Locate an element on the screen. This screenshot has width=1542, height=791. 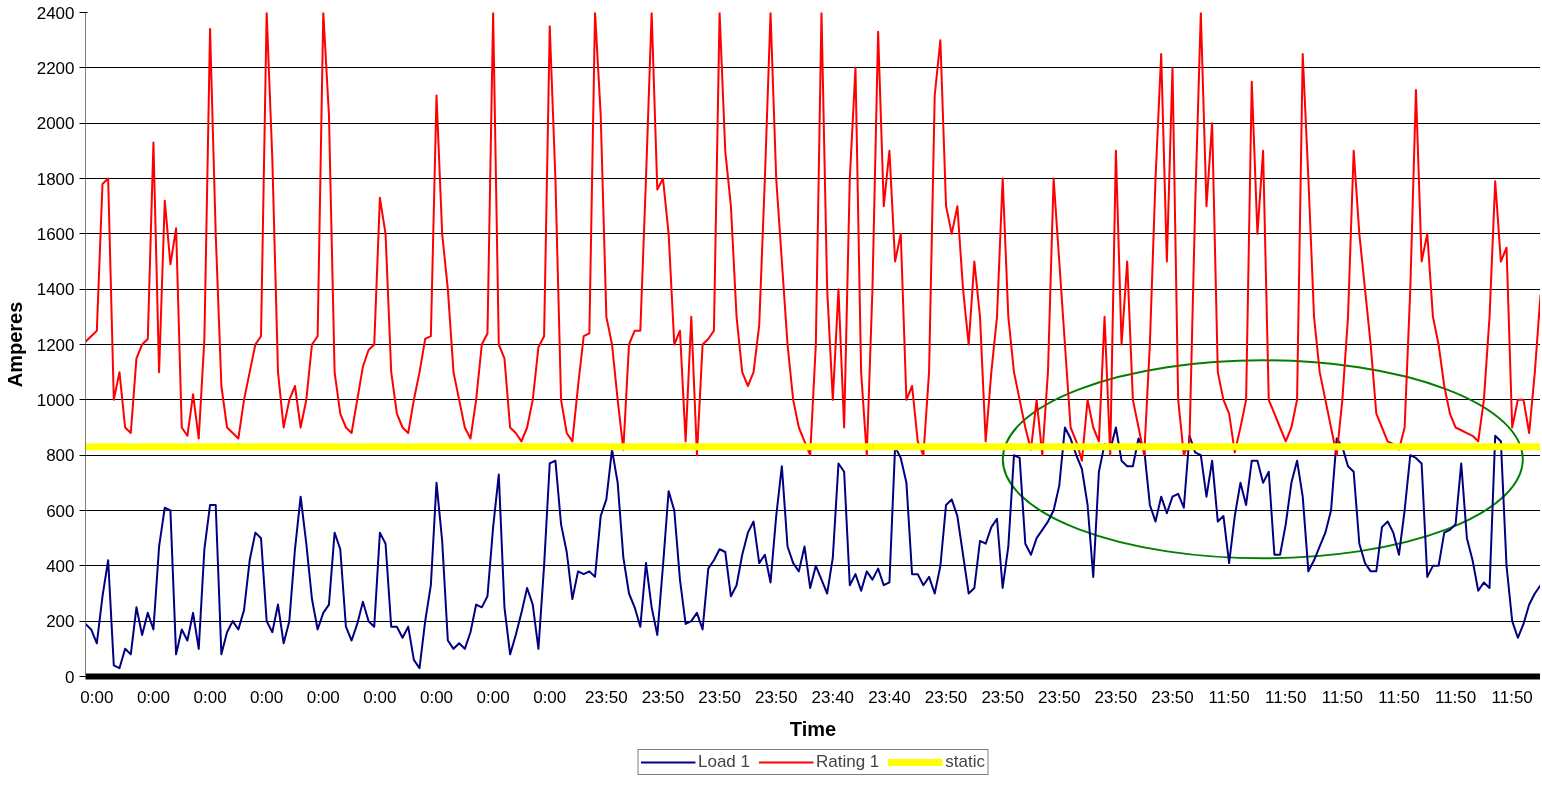
y-tick-label: 1200 is located at coordinates (55, 345).